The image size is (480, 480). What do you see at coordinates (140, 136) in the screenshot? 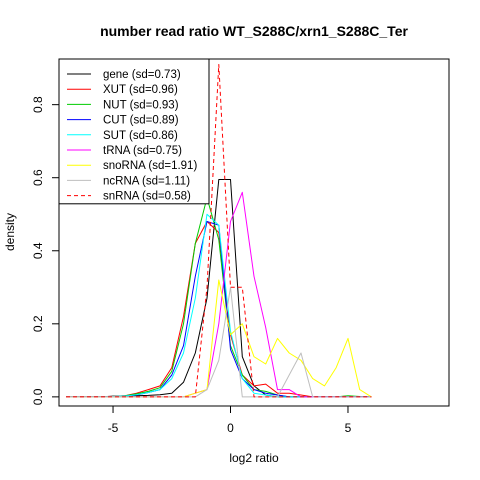
I see `legend-label: SUT (sd=0.86)` at bounding box center [140, 136].